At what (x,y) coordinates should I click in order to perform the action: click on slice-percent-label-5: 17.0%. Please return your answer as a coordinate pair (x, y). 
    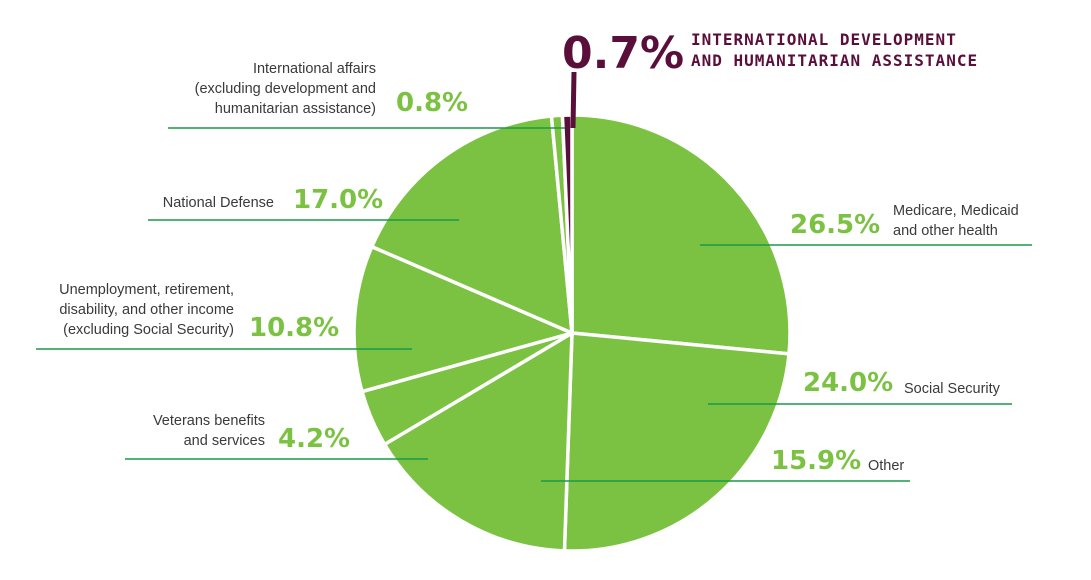
    Looking at the image, I should click on (338, 200).